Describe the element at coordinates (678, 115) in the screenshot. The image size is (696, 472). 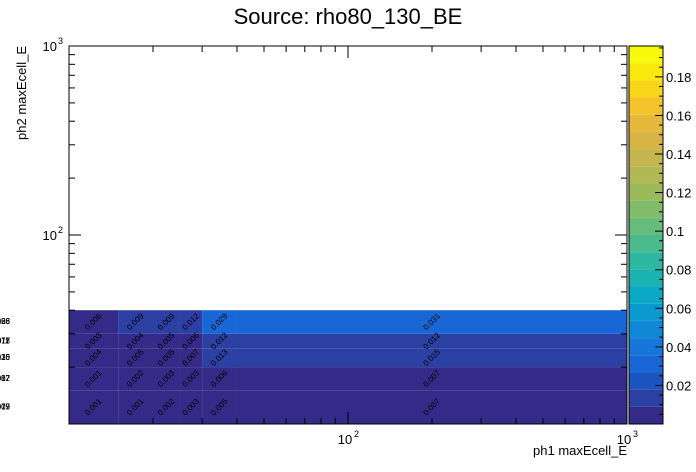
I see `color-bar-tick-label: 0.16` at that location.